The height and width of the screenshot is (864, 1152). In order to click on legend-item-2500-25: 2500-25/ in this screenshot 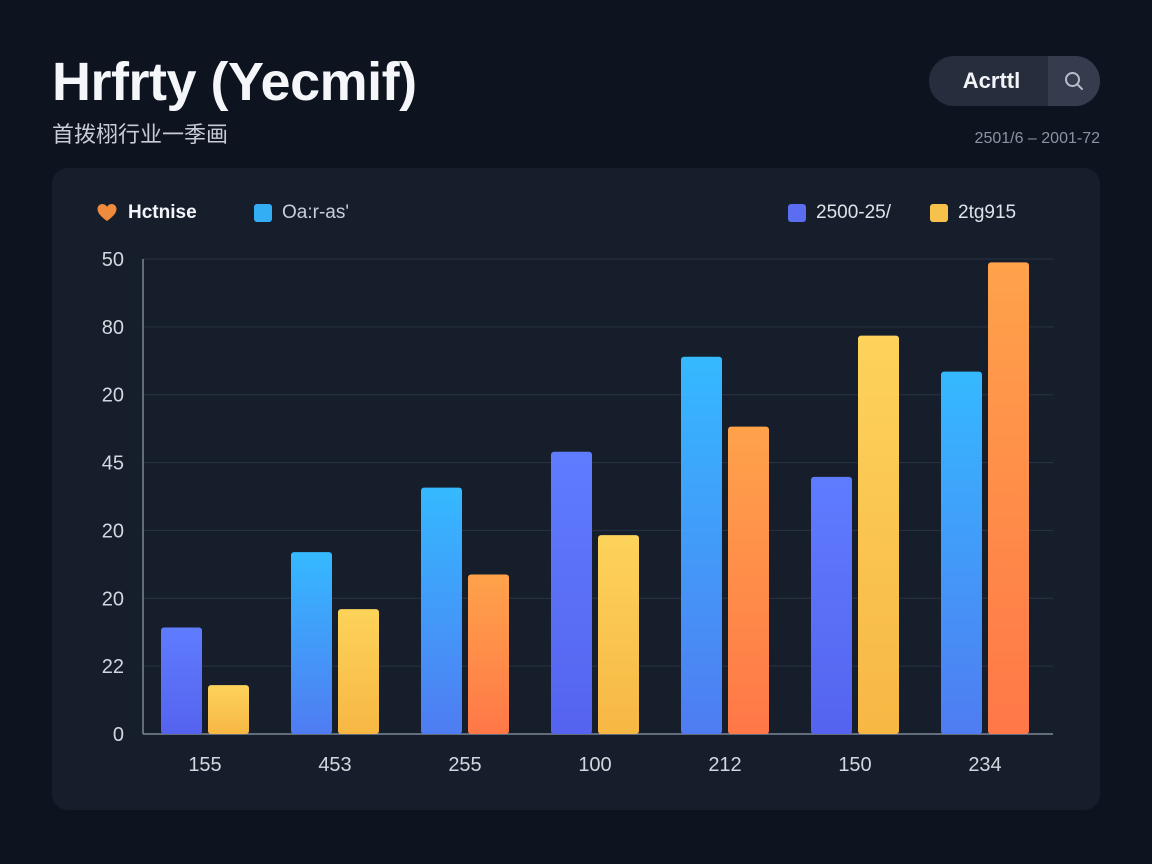, I will do `click(839, 213)`.